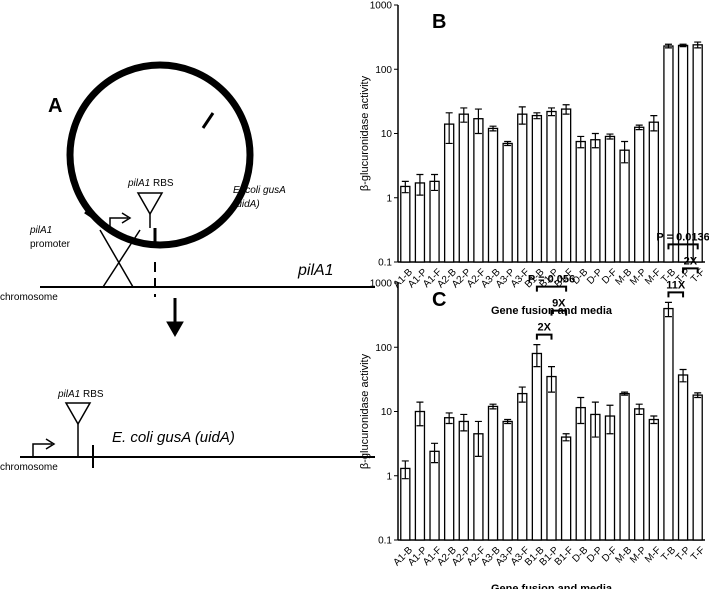 This screenshot has height=589, width=709. What do you see at coordinates (315, 270) in the screenshot?
I see `locus-label: pilA1` at bounding box center [315, 270].